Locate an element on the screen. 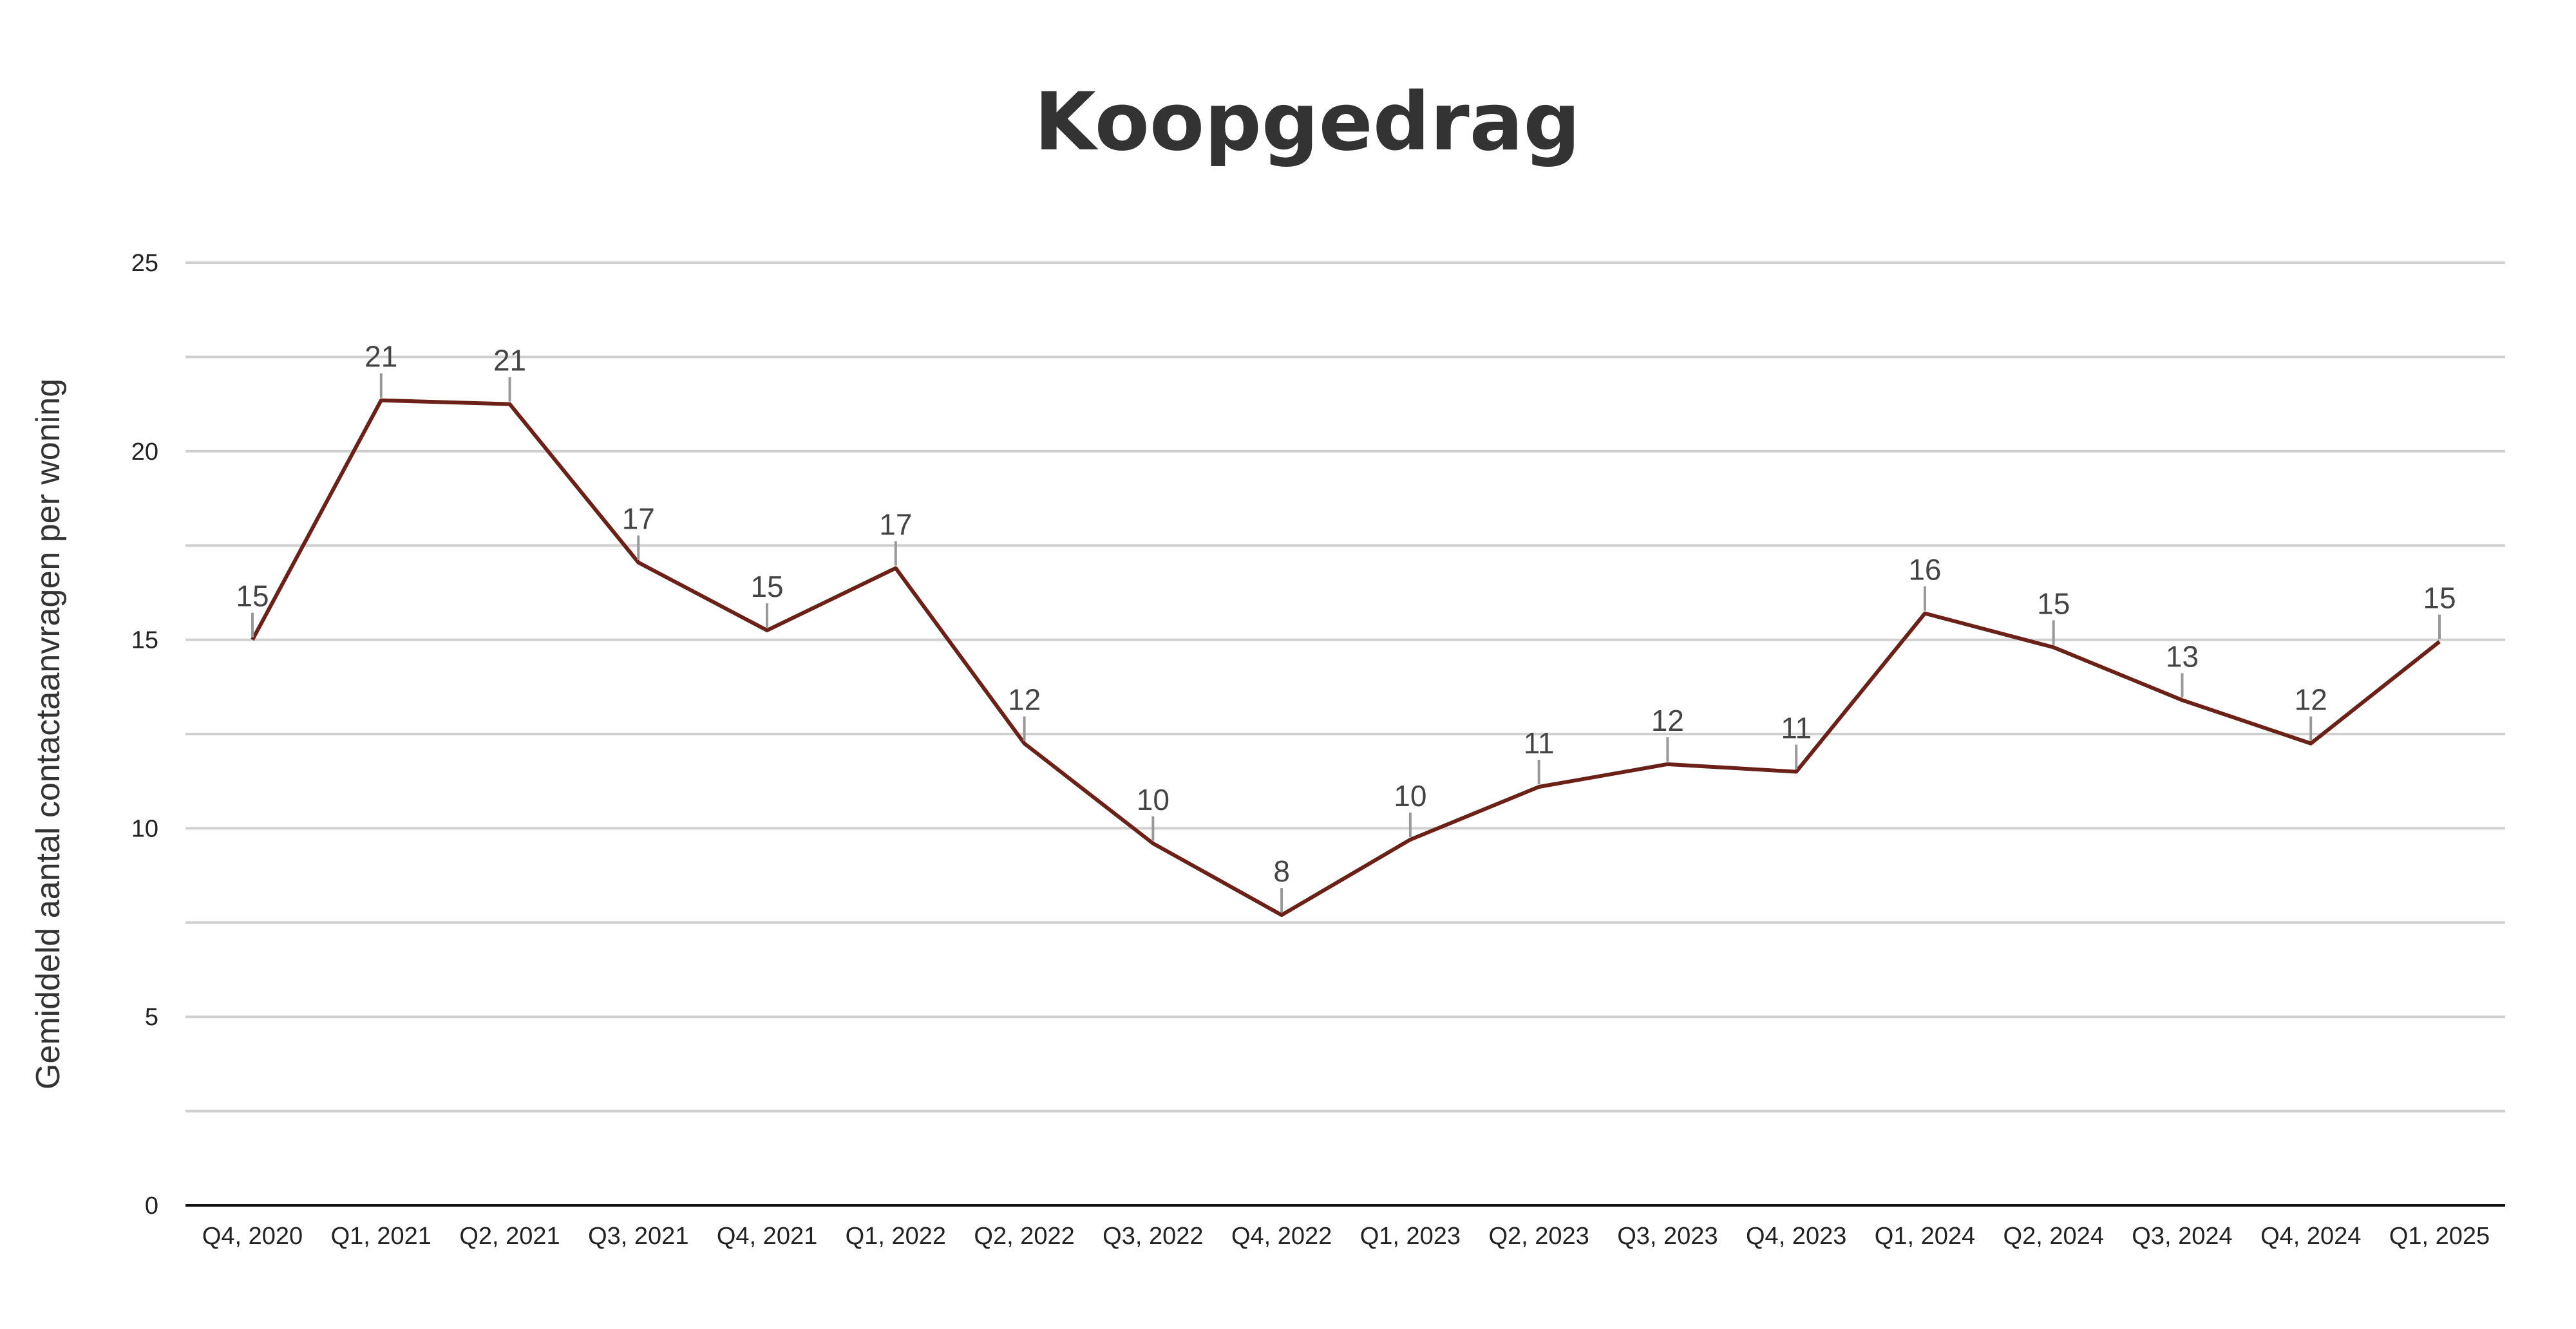 The image size is (2576, 1329). y-tick-label: 15 is located at coordinates (144, 640).